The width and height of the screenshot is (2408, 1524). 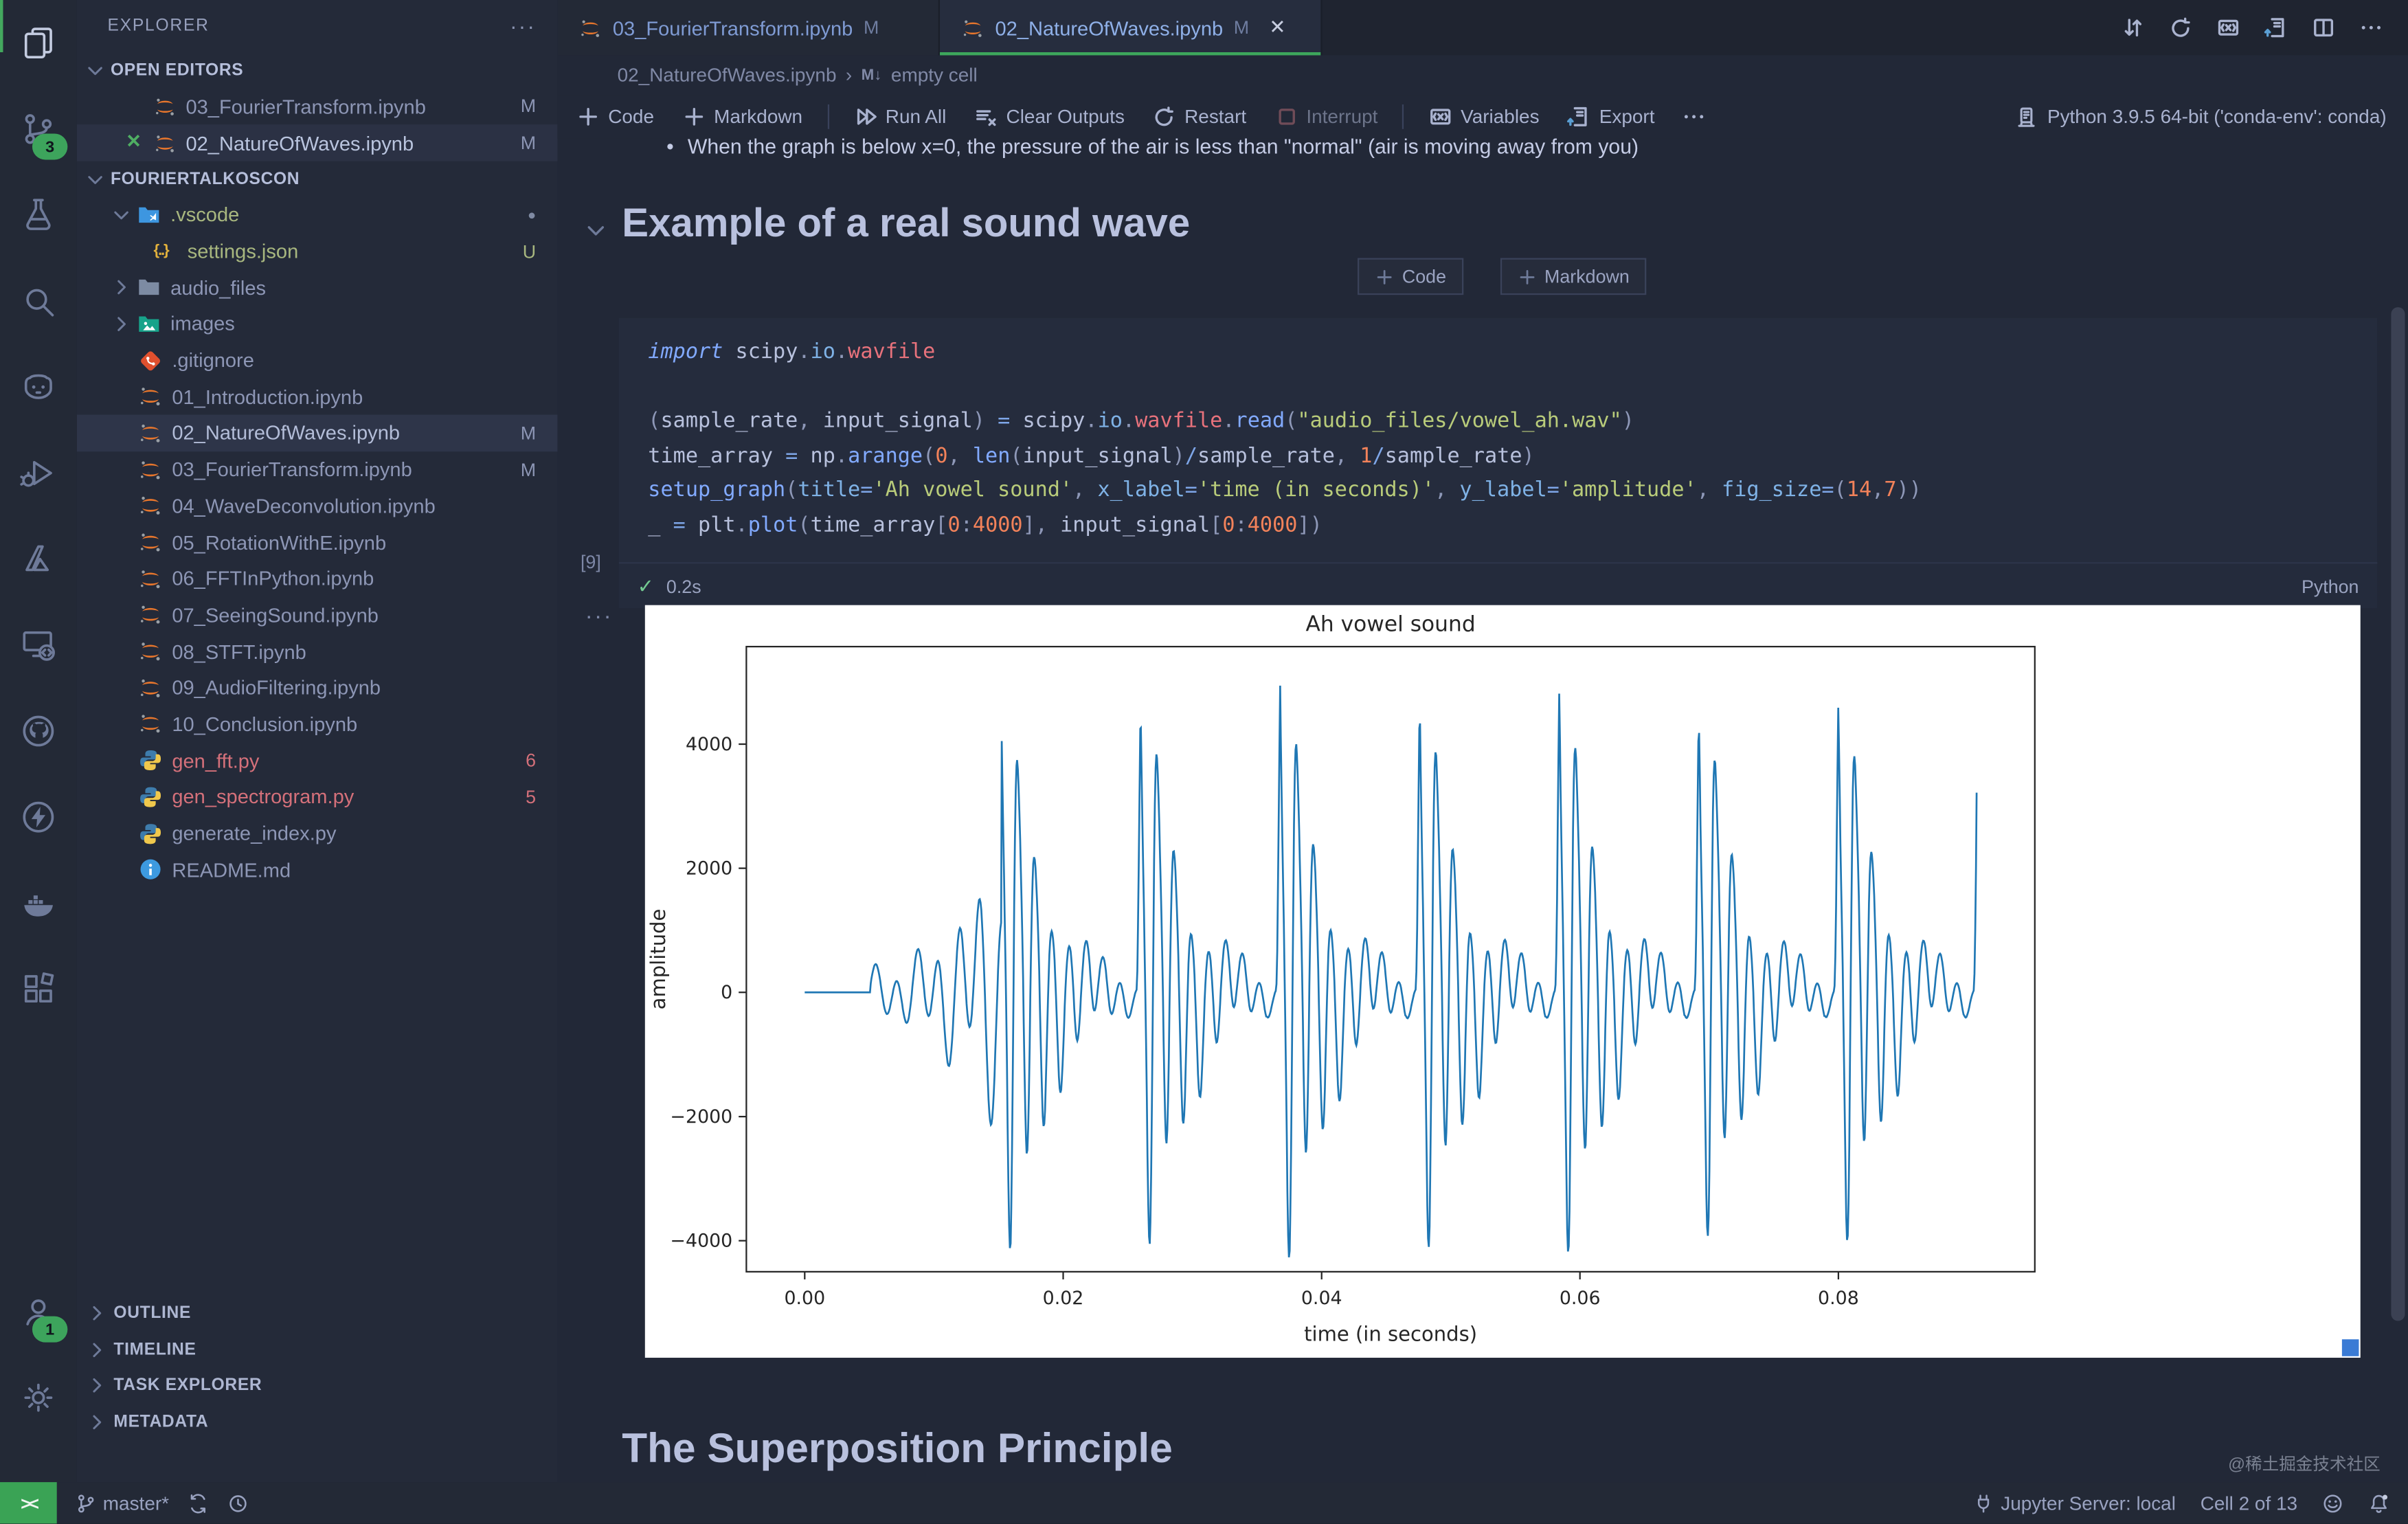 What do you see at coordinates (305, 106) in the screenshot?
I see `file-label: 03_FourierTransform.ipynb` at bounding box center [305, 106].